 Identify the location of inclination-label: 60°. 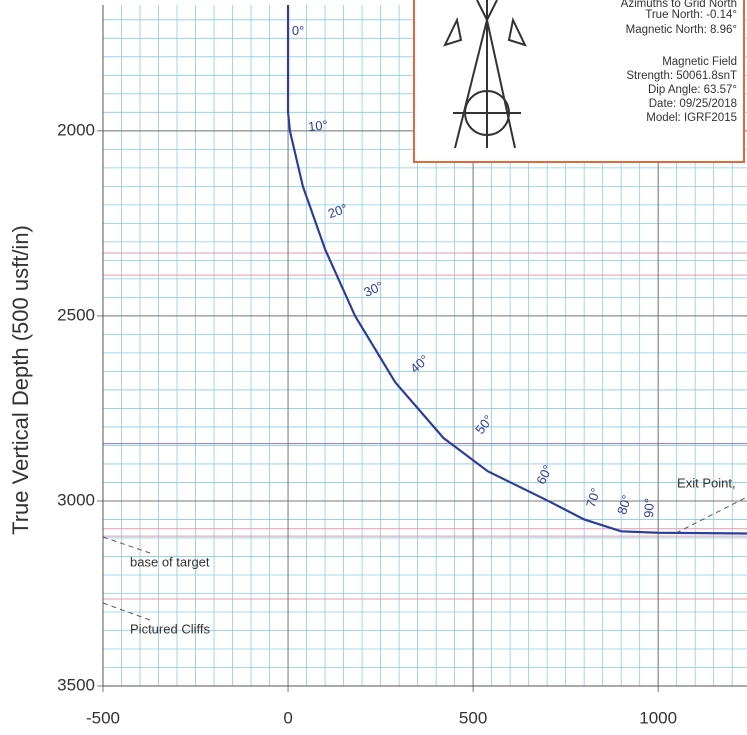
(544, 474).